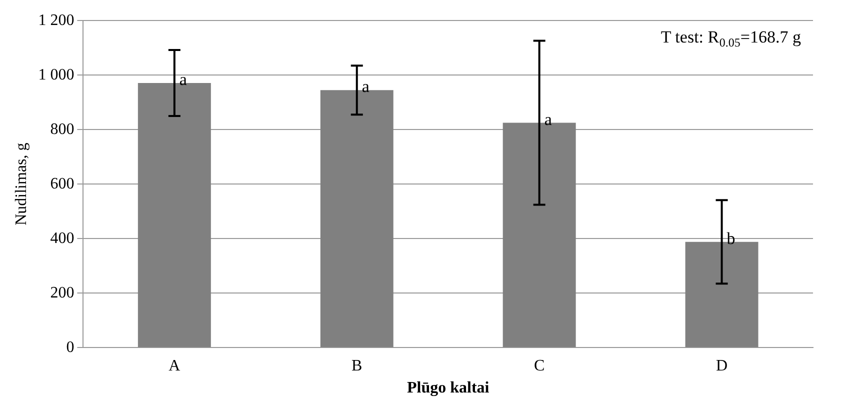 Image resolution: width=841 pixels, height=406 pixels. Describe the element at coordinates (62, 238) in the screenshot. I see `y-tick-label: 400` at that location.